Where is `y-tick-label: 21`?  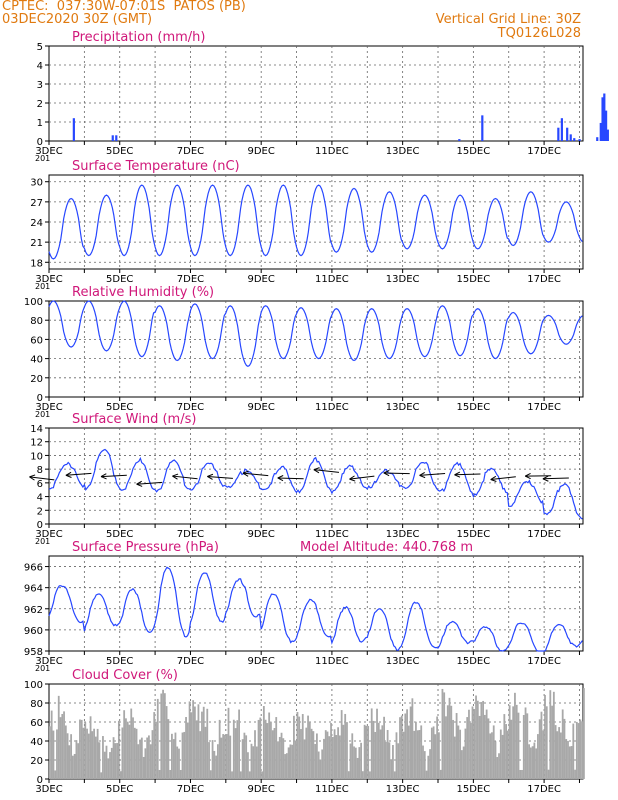
y-tick-label: 21 is located at coordinates (36, 243).